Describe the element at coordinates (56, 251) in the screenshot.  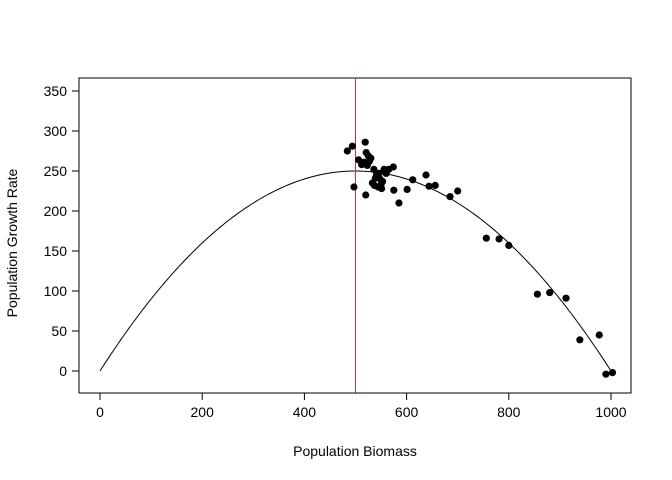
I see `y-tick-label: 150` at that location.